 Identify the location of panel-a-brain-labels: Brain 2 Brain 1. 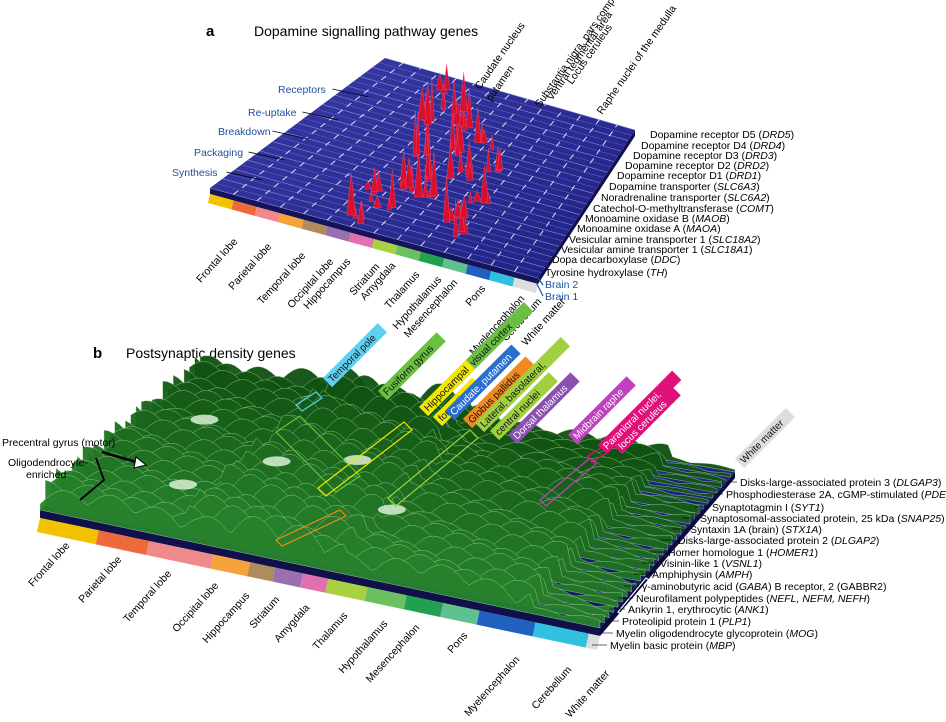
(556, 290).